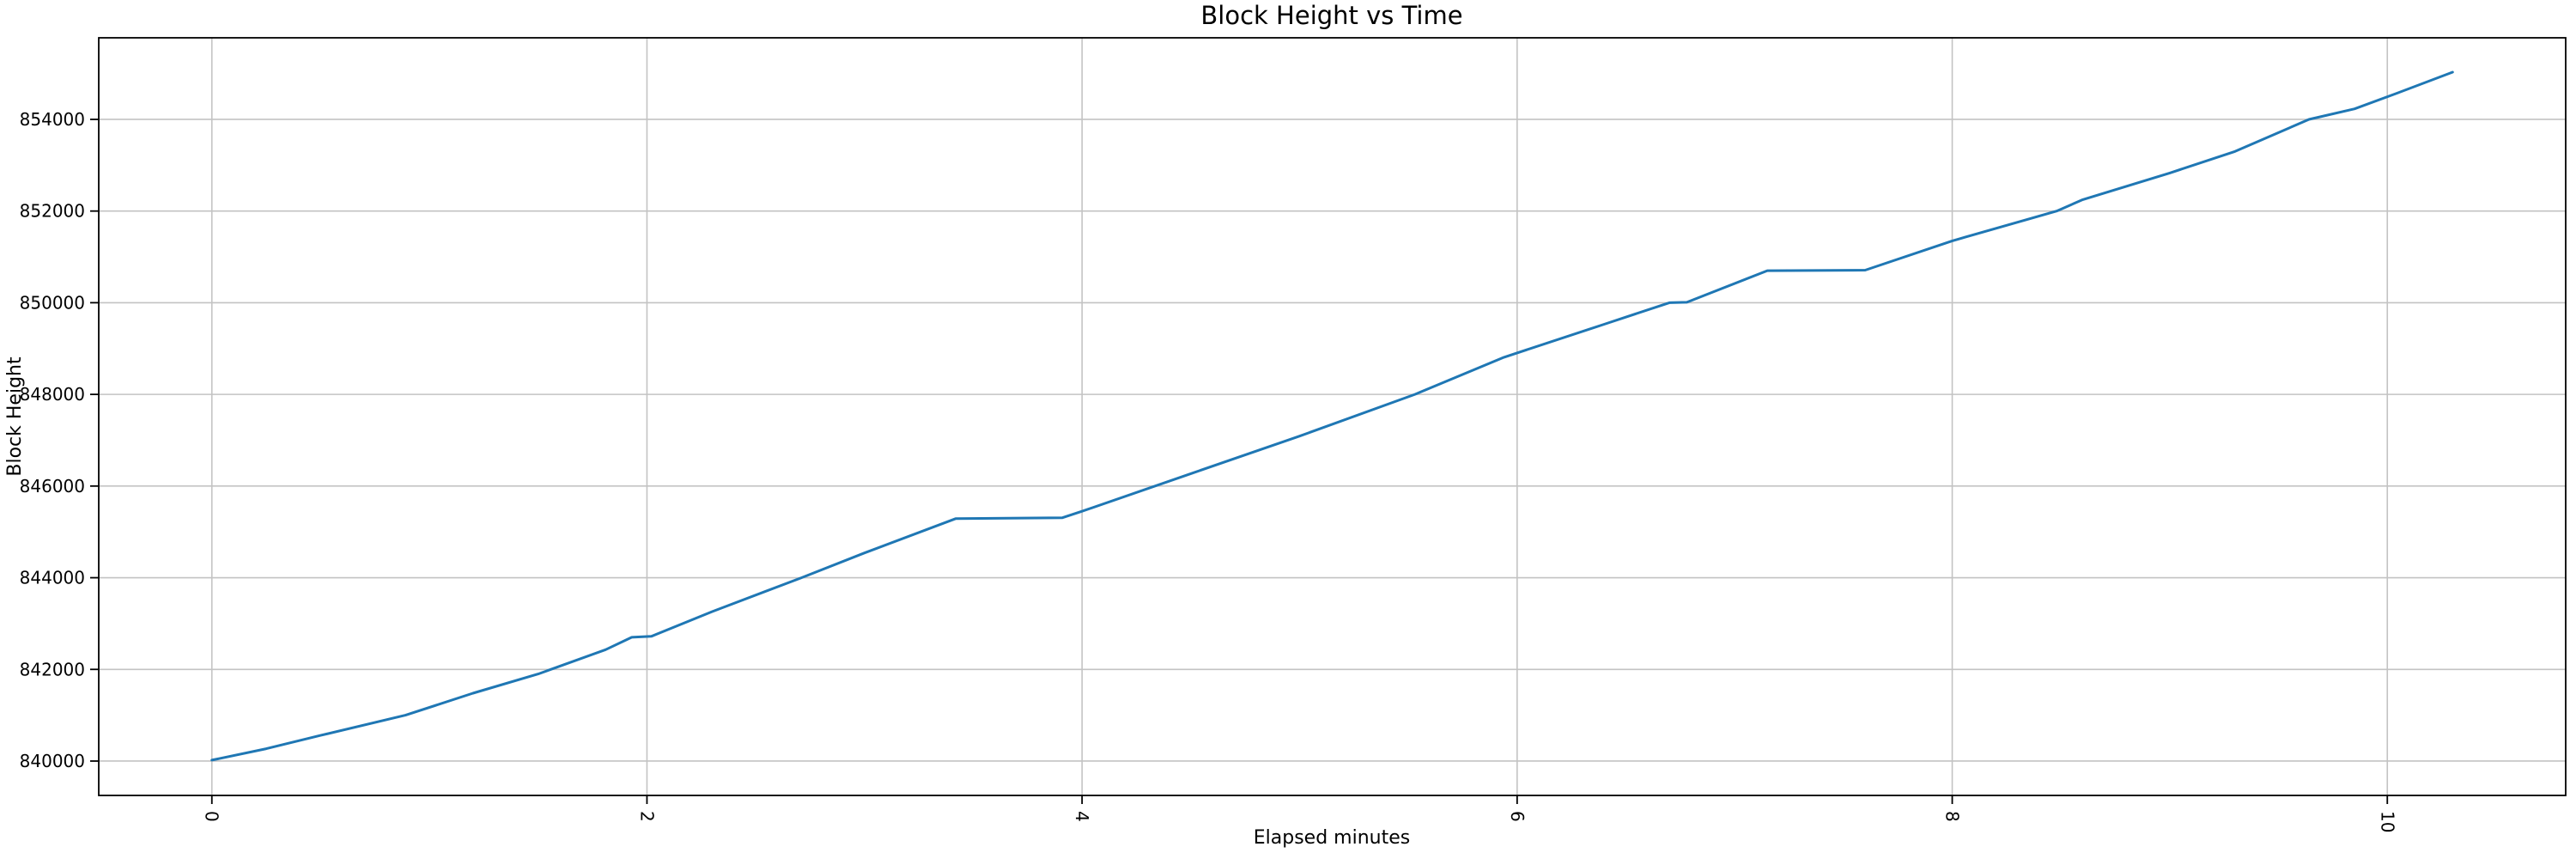 This screenshot has width=2576, height=859. What do you see at coordinates (2387, 821) in the screenshot?
I see `x-tick-label: 10` at bounding box center [2387, 821].